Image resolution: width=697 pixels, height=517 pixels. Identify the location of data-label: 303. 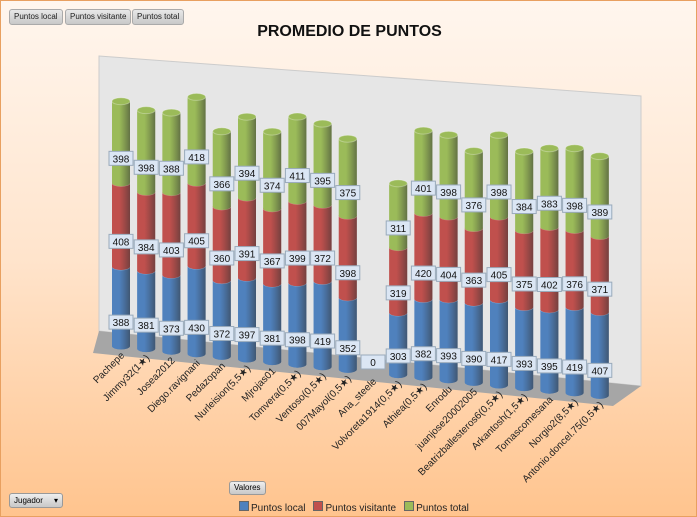
(398, 357).